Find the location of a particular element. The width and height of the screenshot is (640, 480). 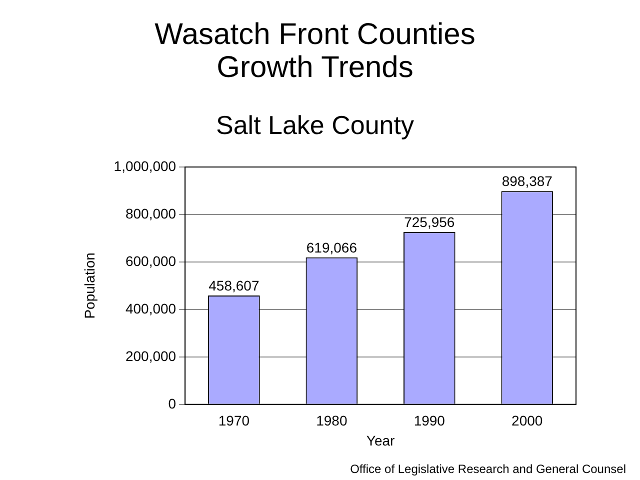

x-tick-label: 2000 is located at coordinates (527, 420).